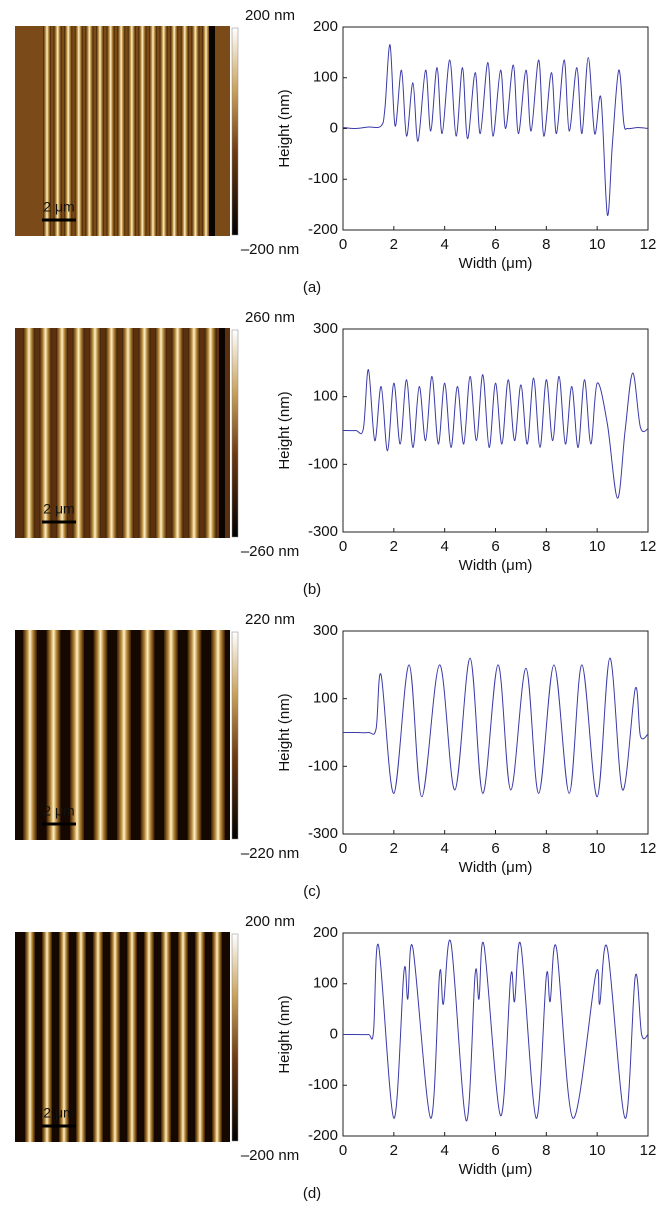 This screenshot has width=668, height=1211. What do you see at coordinates (270, 551) in the screenshot?
I see `color-scale-min: –260 nm` at bounding box center [270, 551].